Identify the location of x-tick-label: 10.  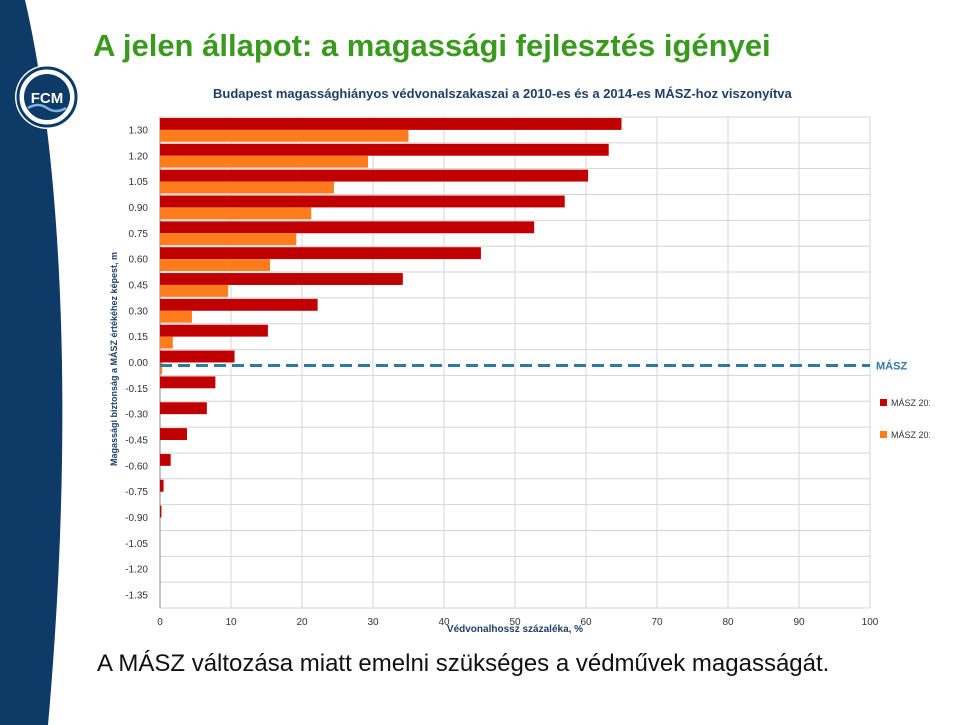
(231, 622).